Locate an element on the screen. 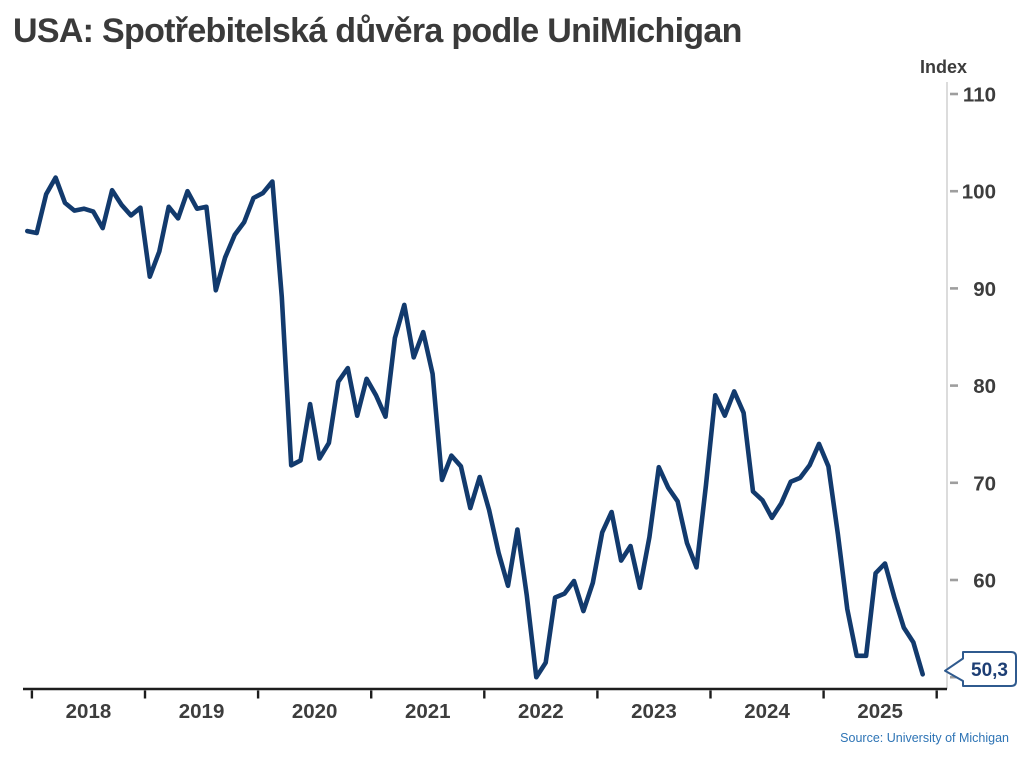 The image size is (1024, 767). y-tick-label: 100 is located at coordinates (979, 192).